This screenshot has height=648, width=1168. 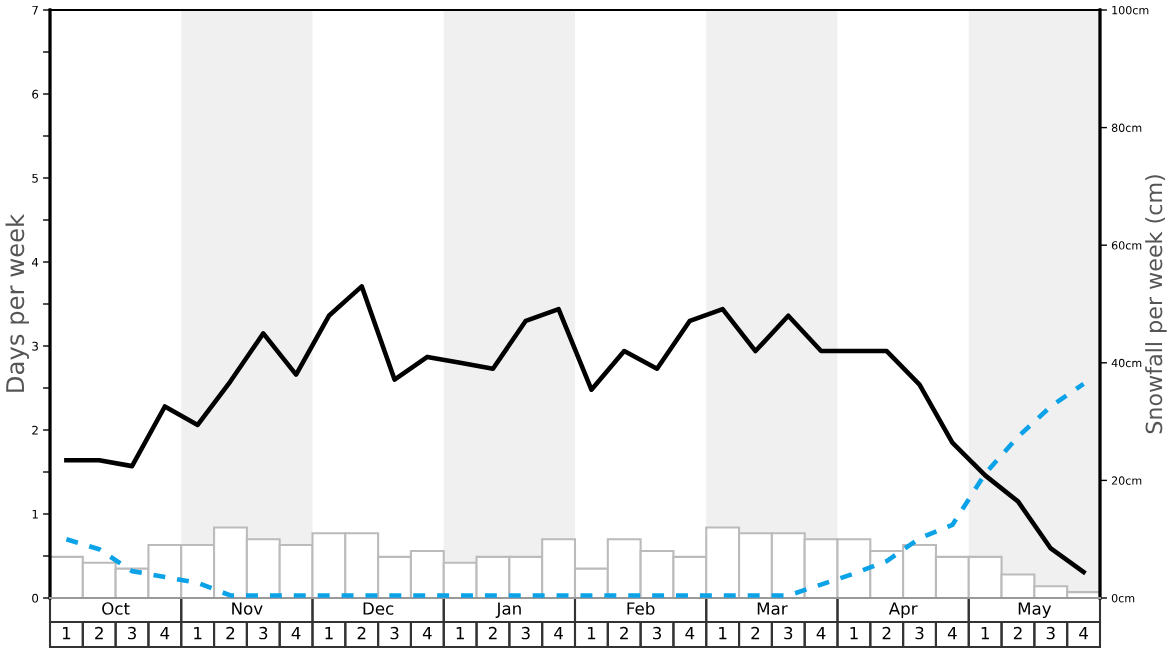 I want to click on y2-tick-label: 20cm, so click(x=1126, y=480).